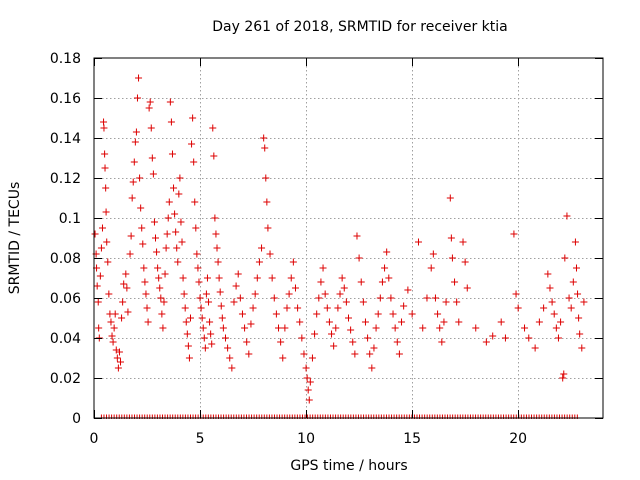 This screenshot has height=480, width=640. I want to click on x-tick-label: 20, so click(518, 439).